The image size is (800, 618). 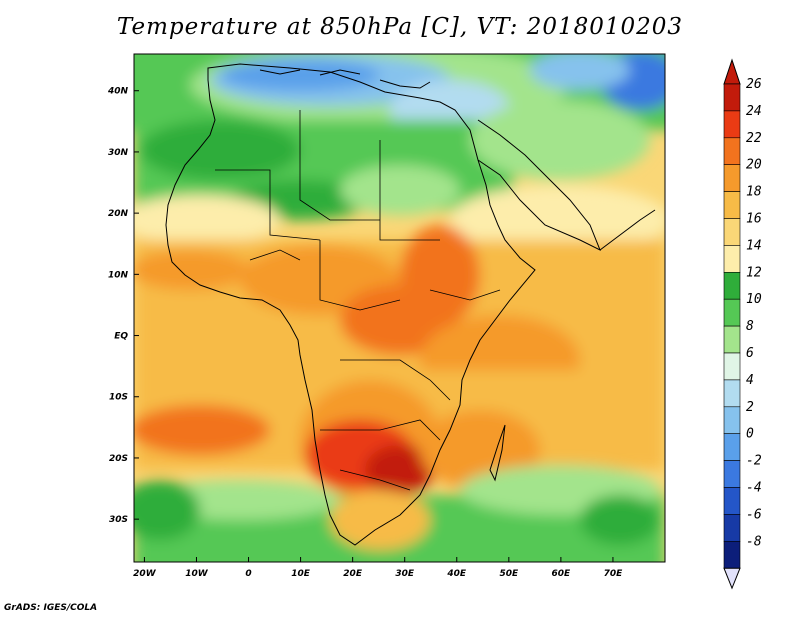 I want to click on x-tick-label: 0, so click(x=248, y=574).